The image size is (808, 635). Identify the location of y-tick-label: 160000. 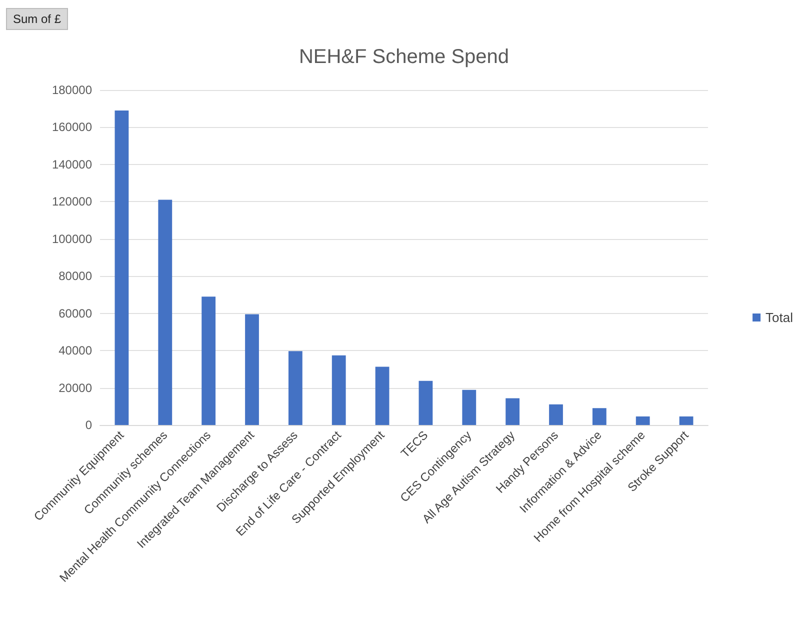
(72, 127).